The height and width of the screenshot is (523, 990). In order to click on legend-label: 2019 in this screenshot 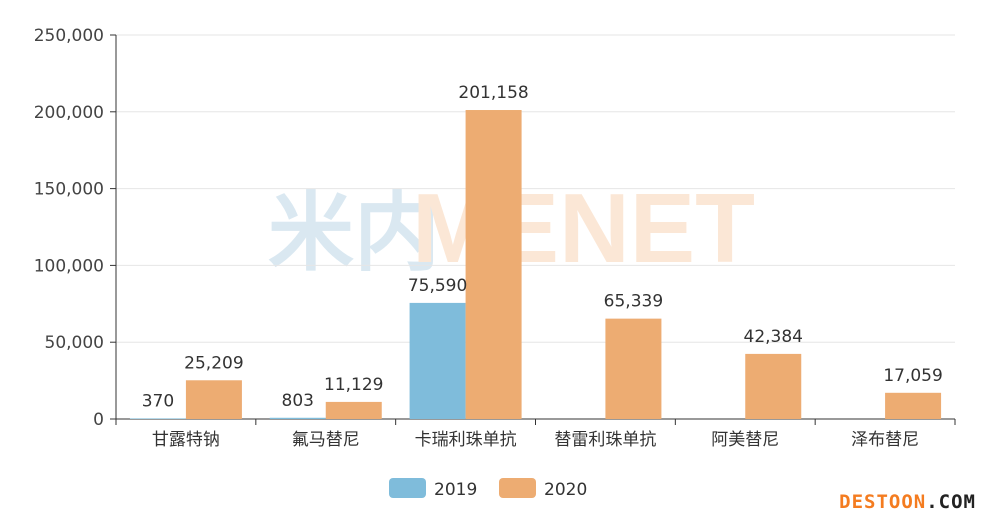, I will do `click(455, 490)`.